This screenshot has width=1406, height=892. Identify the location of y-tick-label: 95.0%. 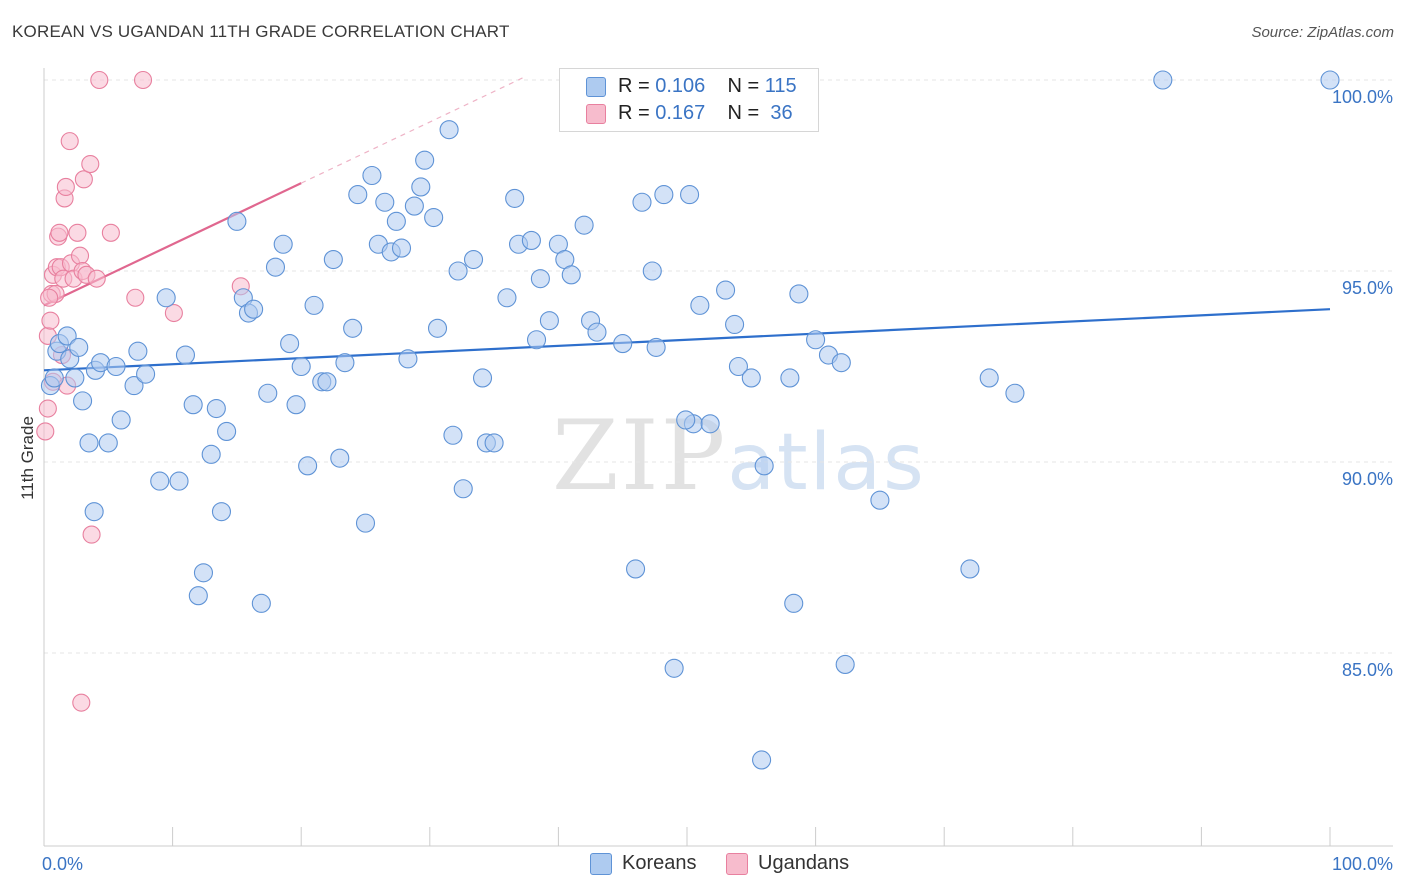
(1367, 288).